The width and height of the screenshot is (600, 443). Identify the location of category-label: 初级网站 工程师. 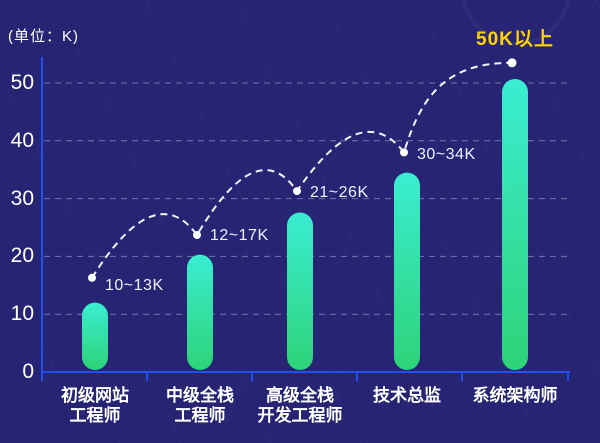
(95, 406).